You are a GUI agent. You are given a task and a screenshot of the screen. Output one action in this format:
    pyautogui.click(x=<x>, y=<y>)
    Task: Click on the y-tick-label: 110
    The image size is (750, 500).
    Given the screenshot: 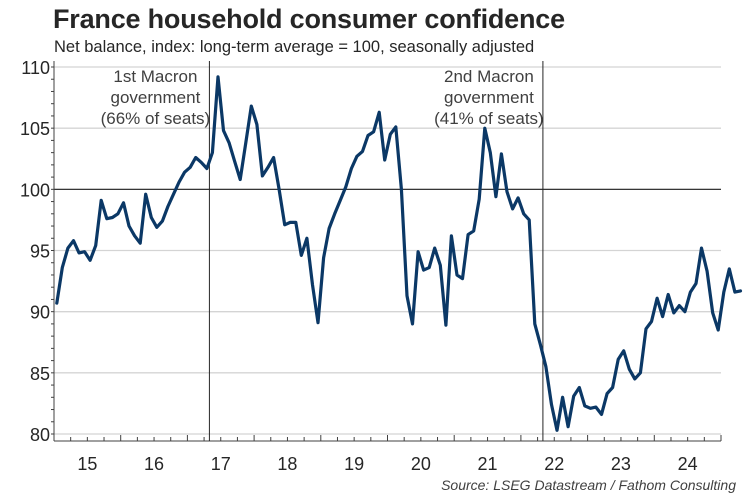 What is the action you would take?
    pyautogui.click(x=35, y=68)
    